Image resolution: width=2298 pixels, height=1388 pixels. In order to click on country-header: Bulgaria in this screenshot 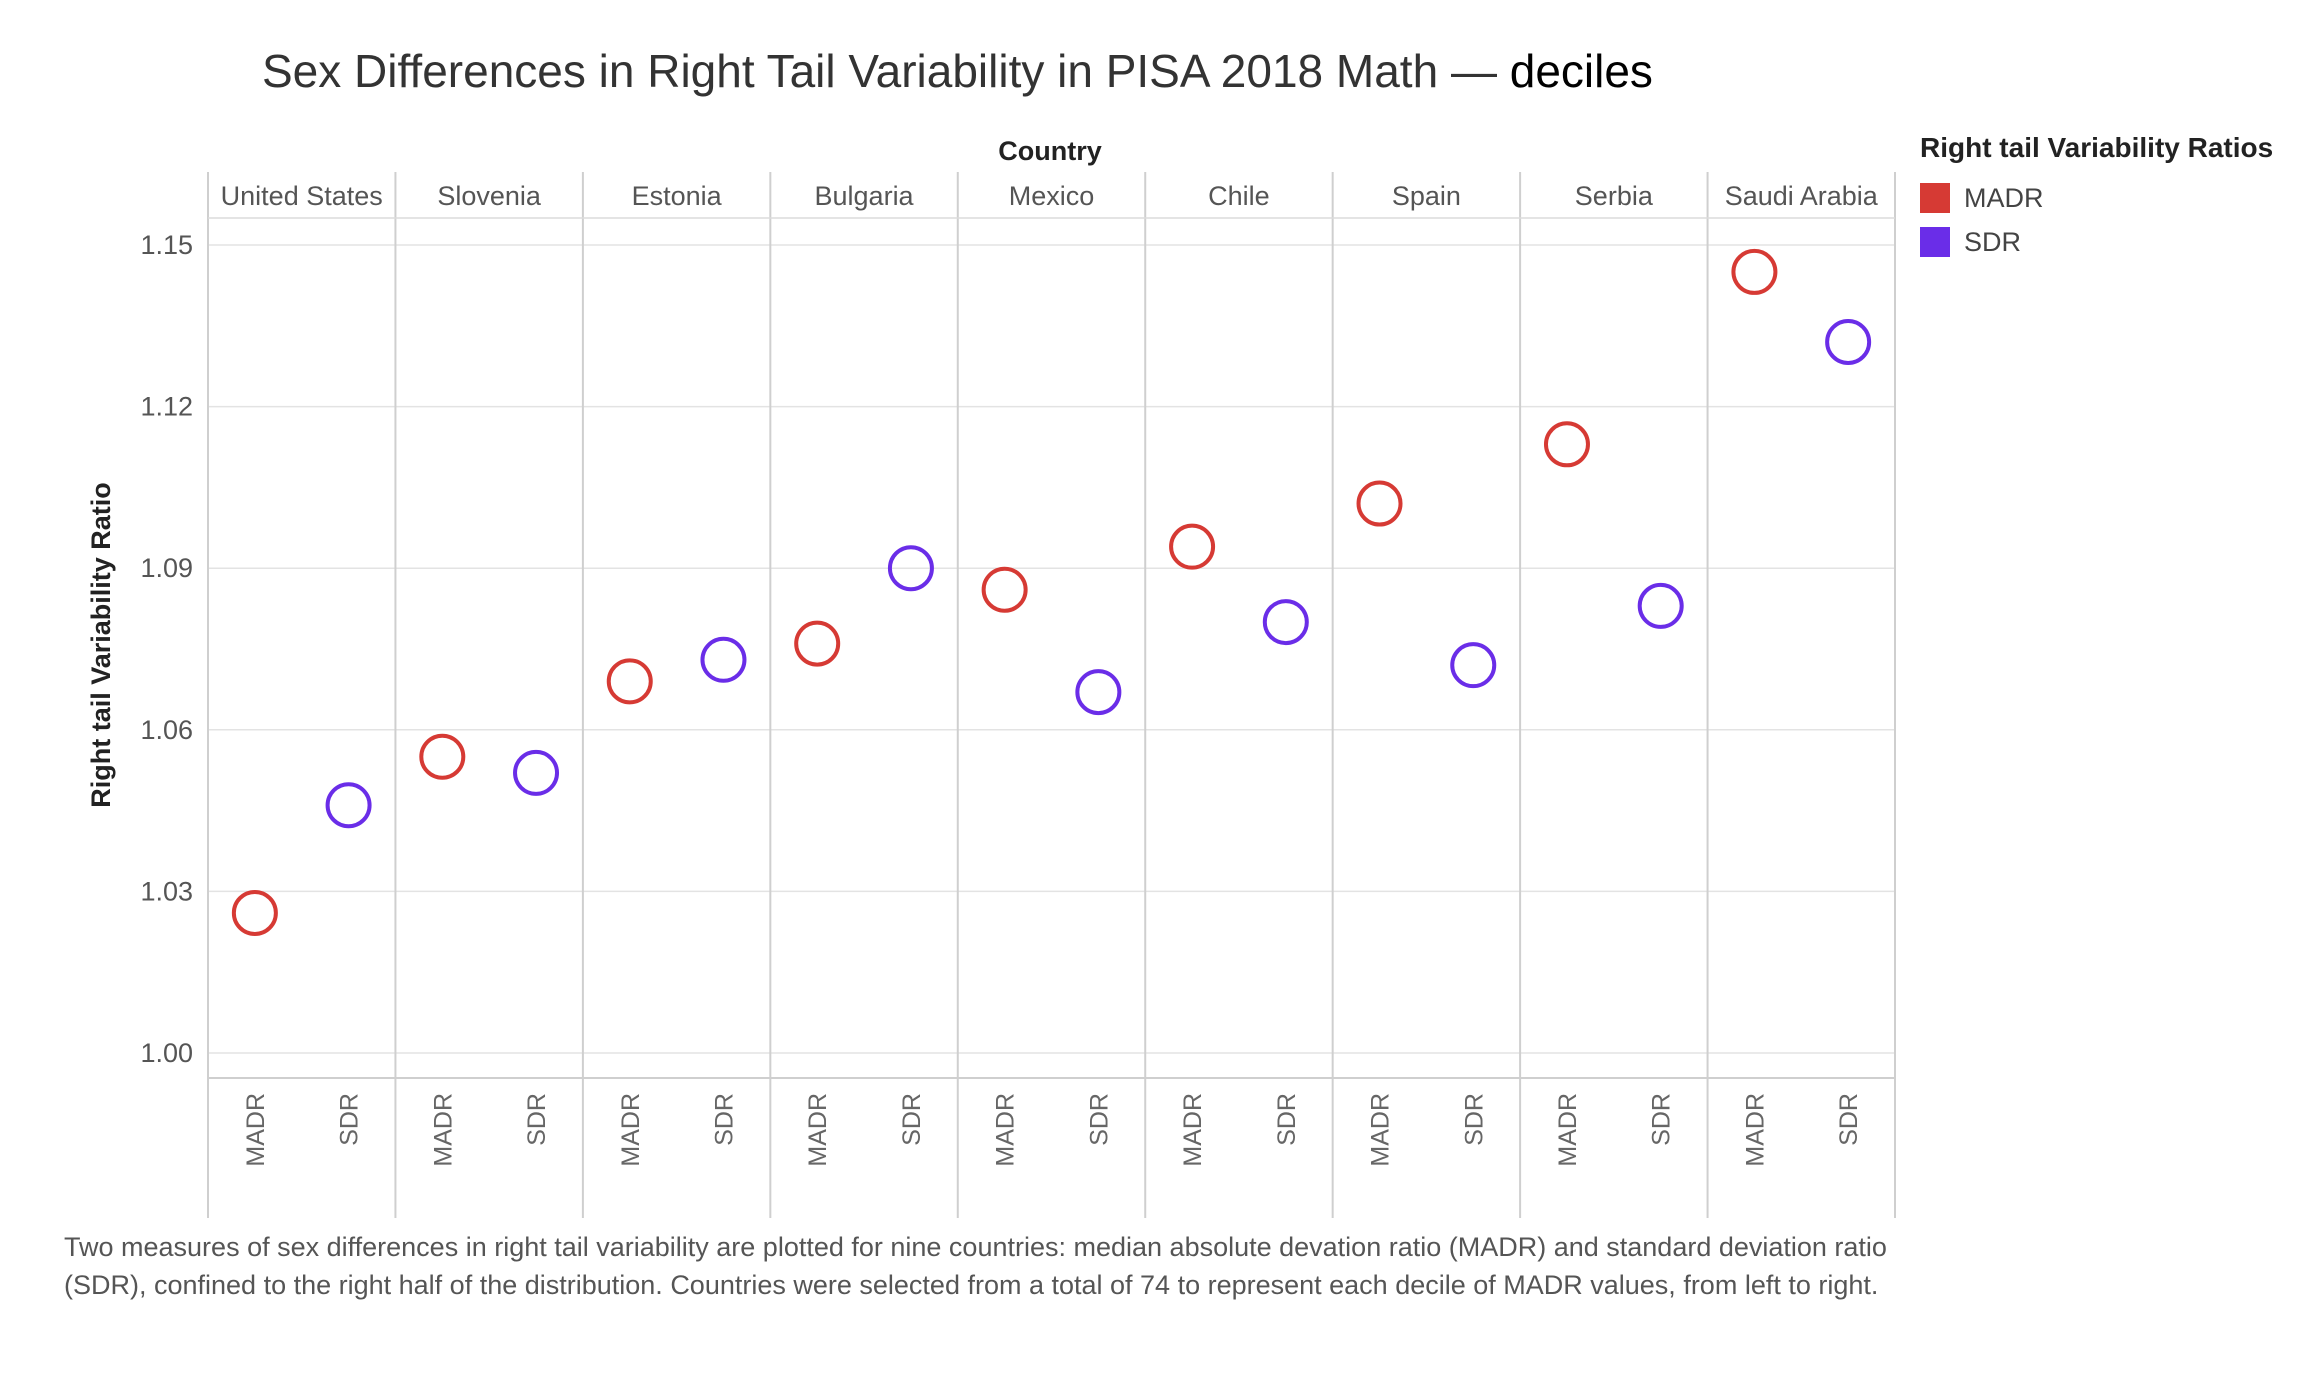, I will do `click(865, 196)`.